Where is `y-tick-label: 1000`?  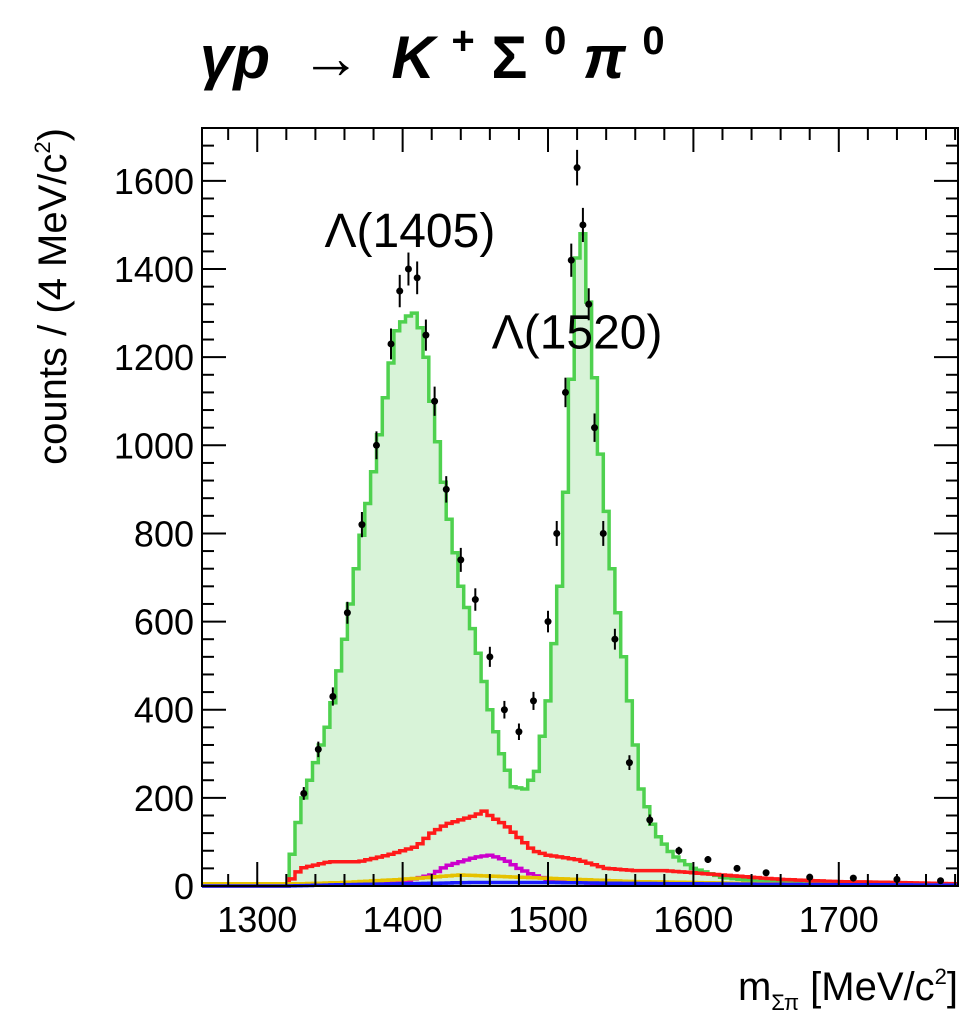 y-tick-label: 1000 is located at coordinates (154, 445).